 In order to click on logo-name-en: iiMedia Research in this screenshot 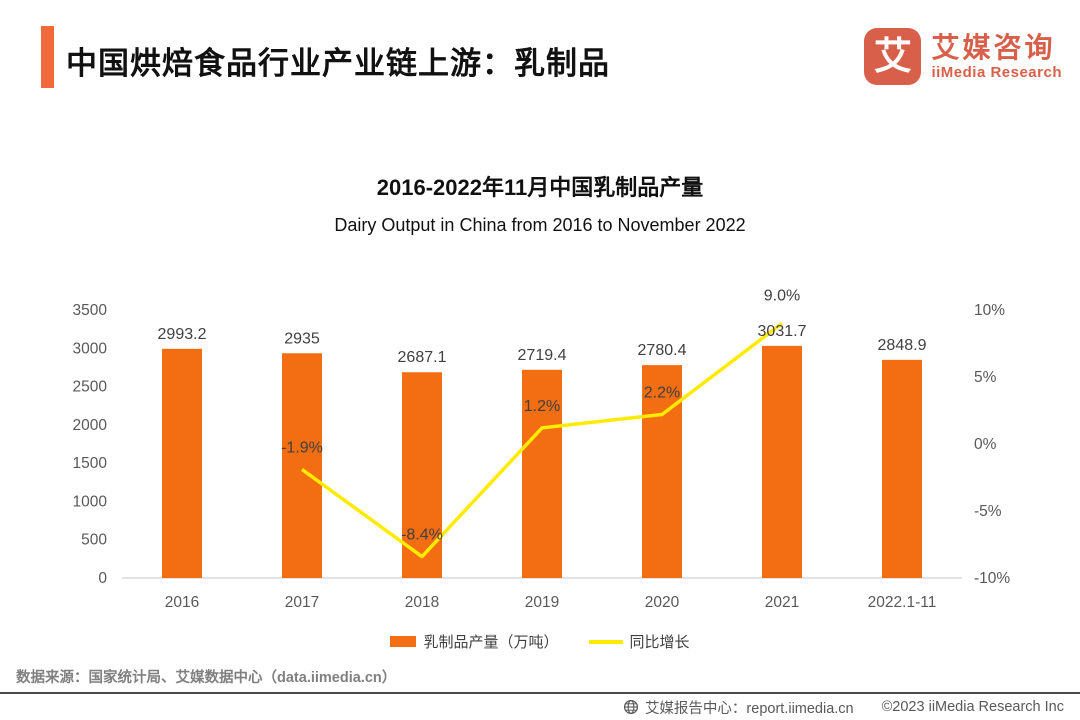, I will do `click(996, 73)`.